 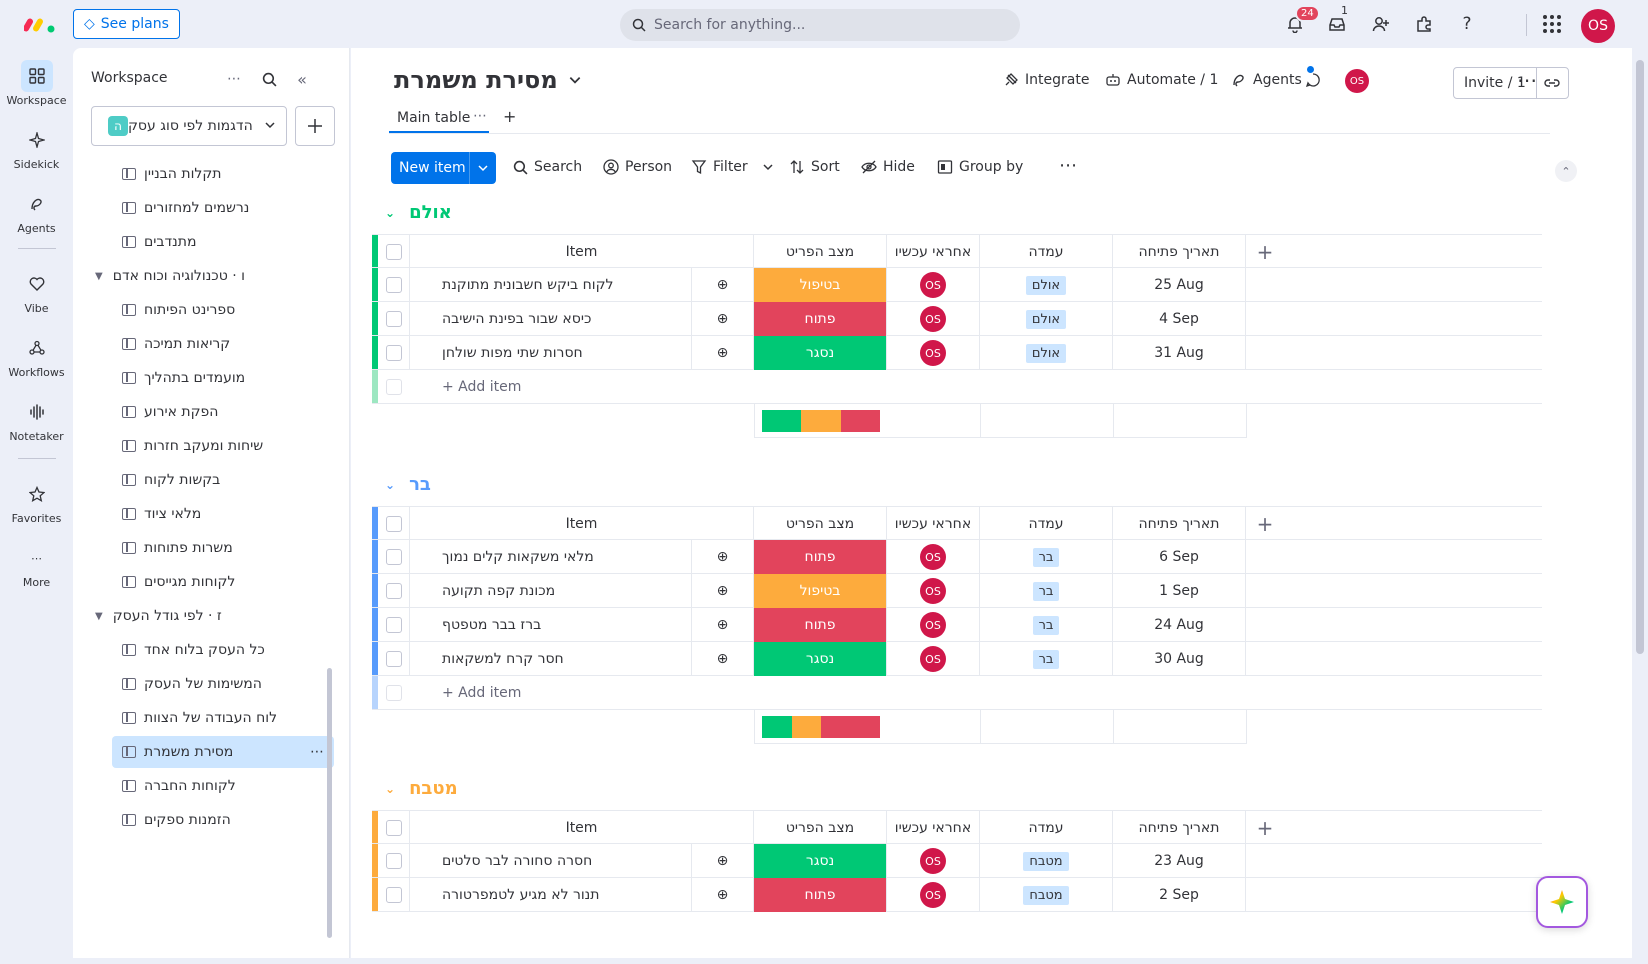 I want to click on monday-logo-icon, so click(x=40, y=24).